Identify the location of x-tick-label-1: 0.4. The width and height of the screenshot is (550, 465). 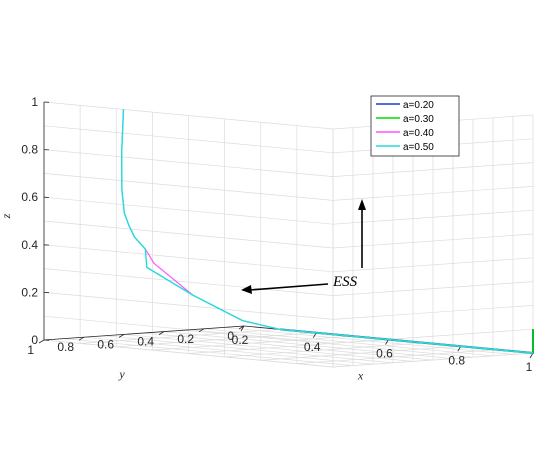
(312, 347).